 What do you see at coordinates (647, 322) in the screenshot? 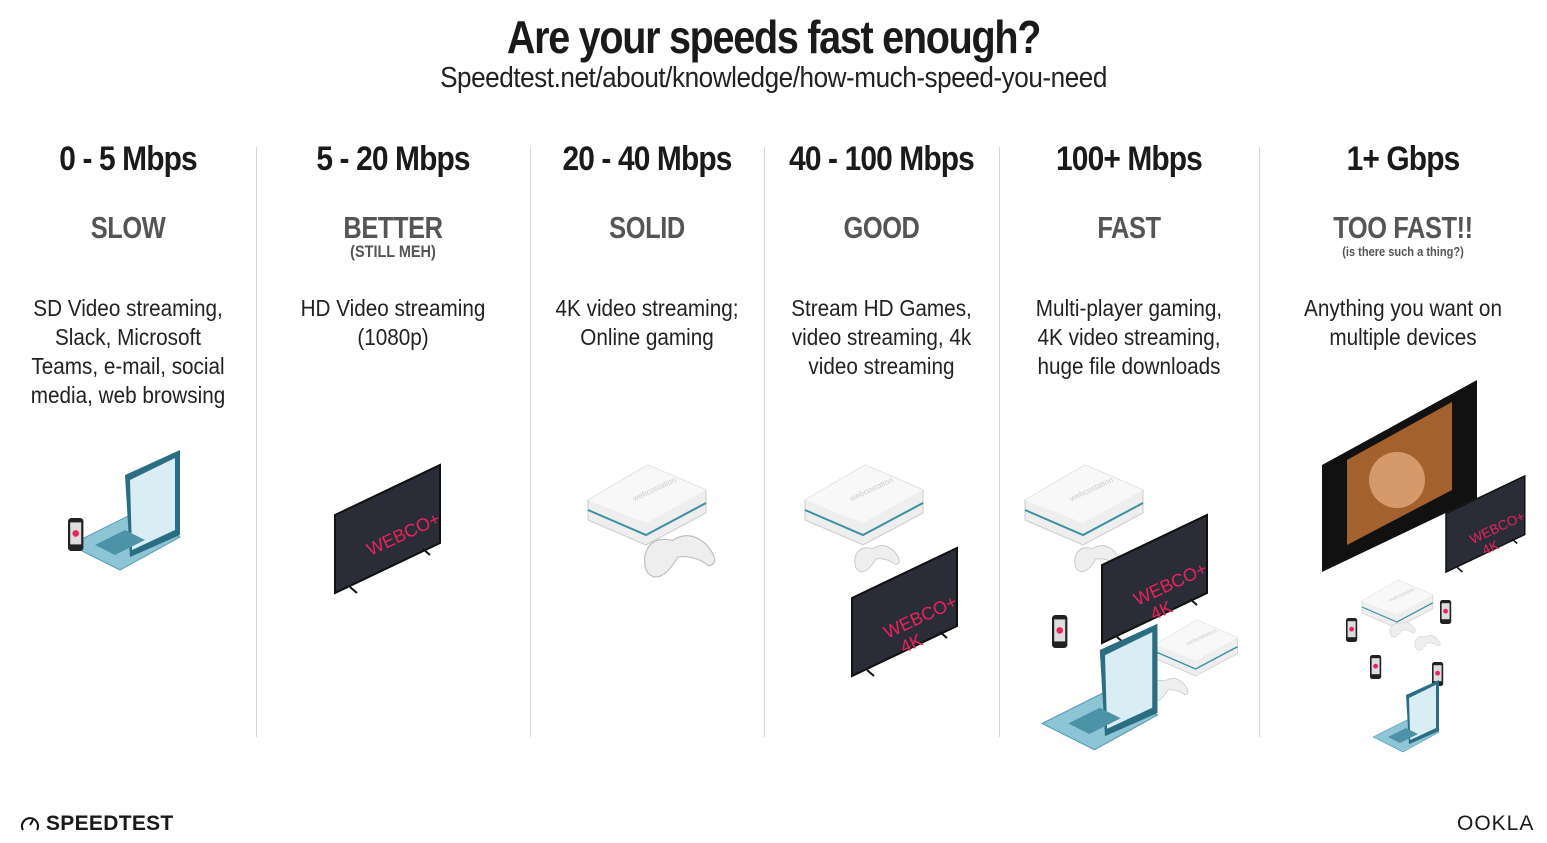
I see `use-case-description: 4K video streaming; Online gaming` at bounding box center [647, 322].